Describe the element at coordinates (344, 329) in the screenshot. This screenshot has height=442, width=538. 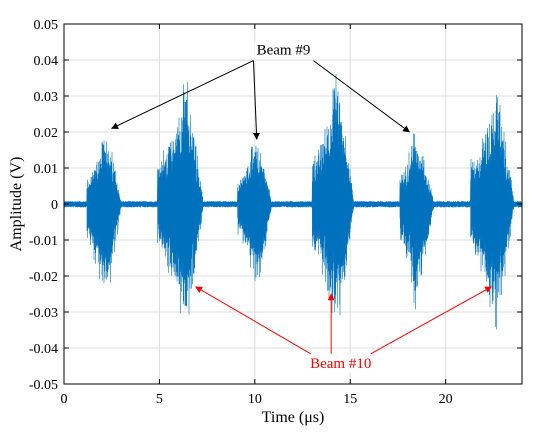
I see `annotation-2: Beam #10` at that location.